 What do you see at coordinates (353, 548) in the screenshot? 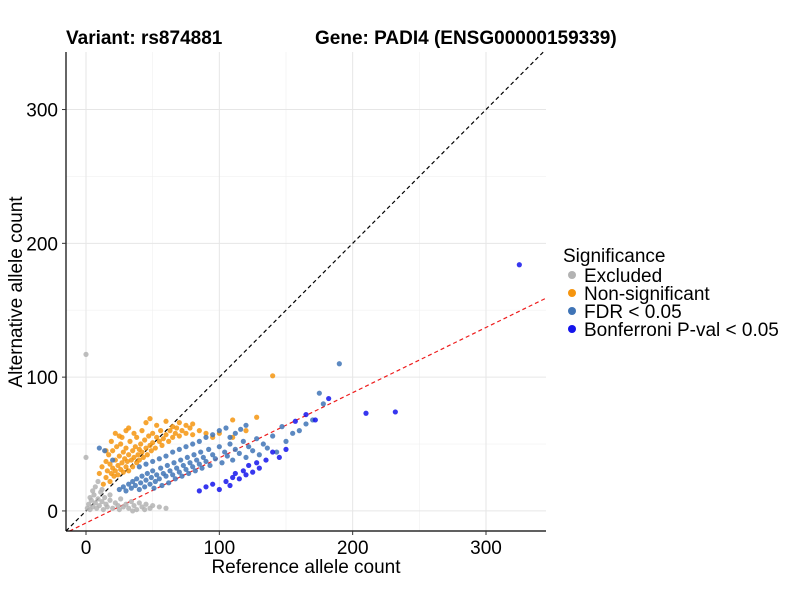
I see `x-tick-label: 200` at bounding box center [353, 548].